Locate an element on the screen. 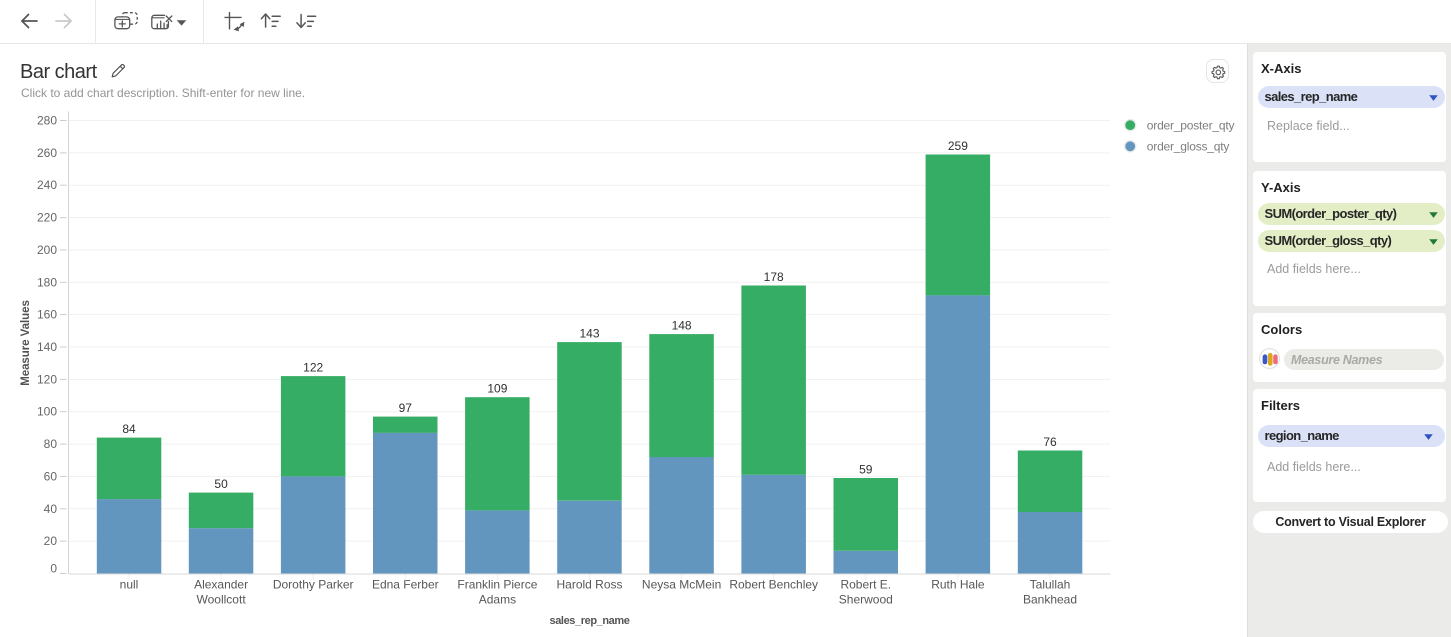 The image size is (1451, 637). svg-text: Measure Values is located at coordinates (26, 343).